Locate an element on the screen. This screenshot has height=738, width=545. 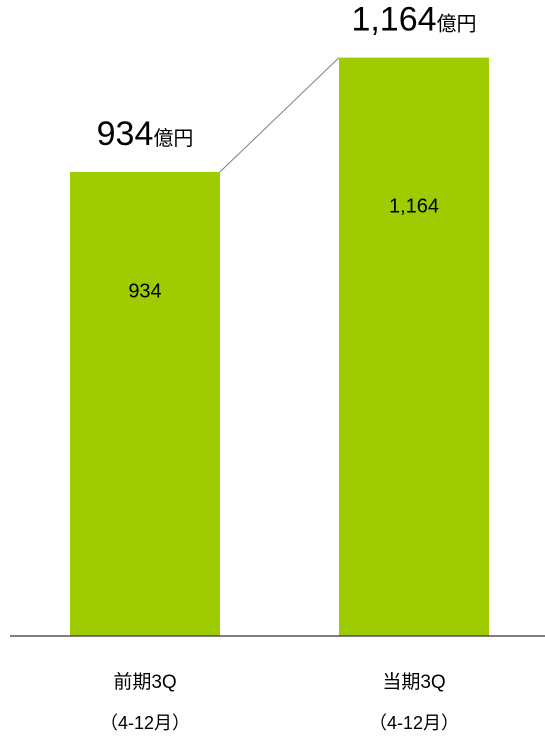
total-label-unit-1: 億円 is located at coordinates (457, 24).